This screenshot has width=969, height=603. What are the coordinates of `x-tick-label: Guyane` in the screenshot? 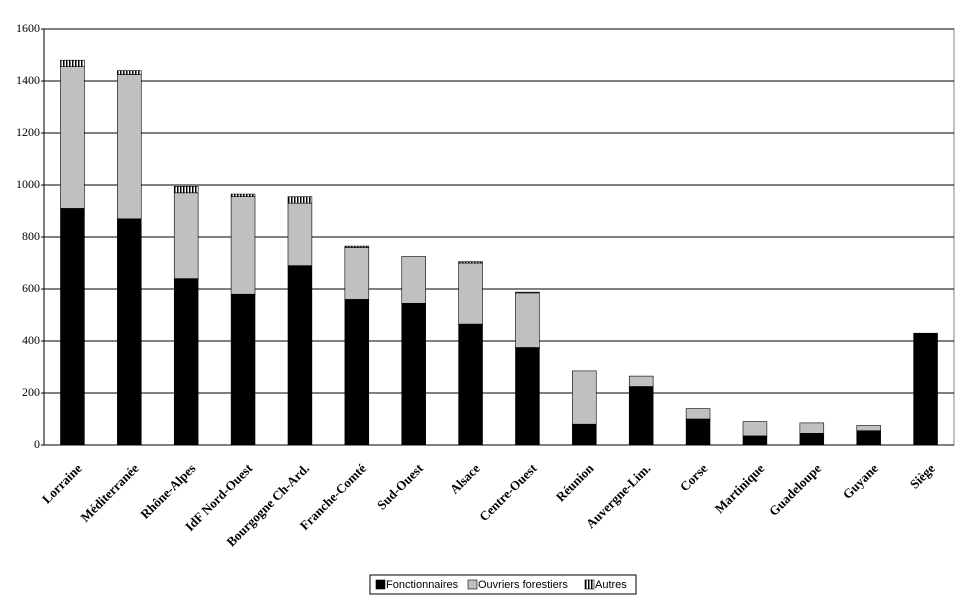 It's located at (860, 480).